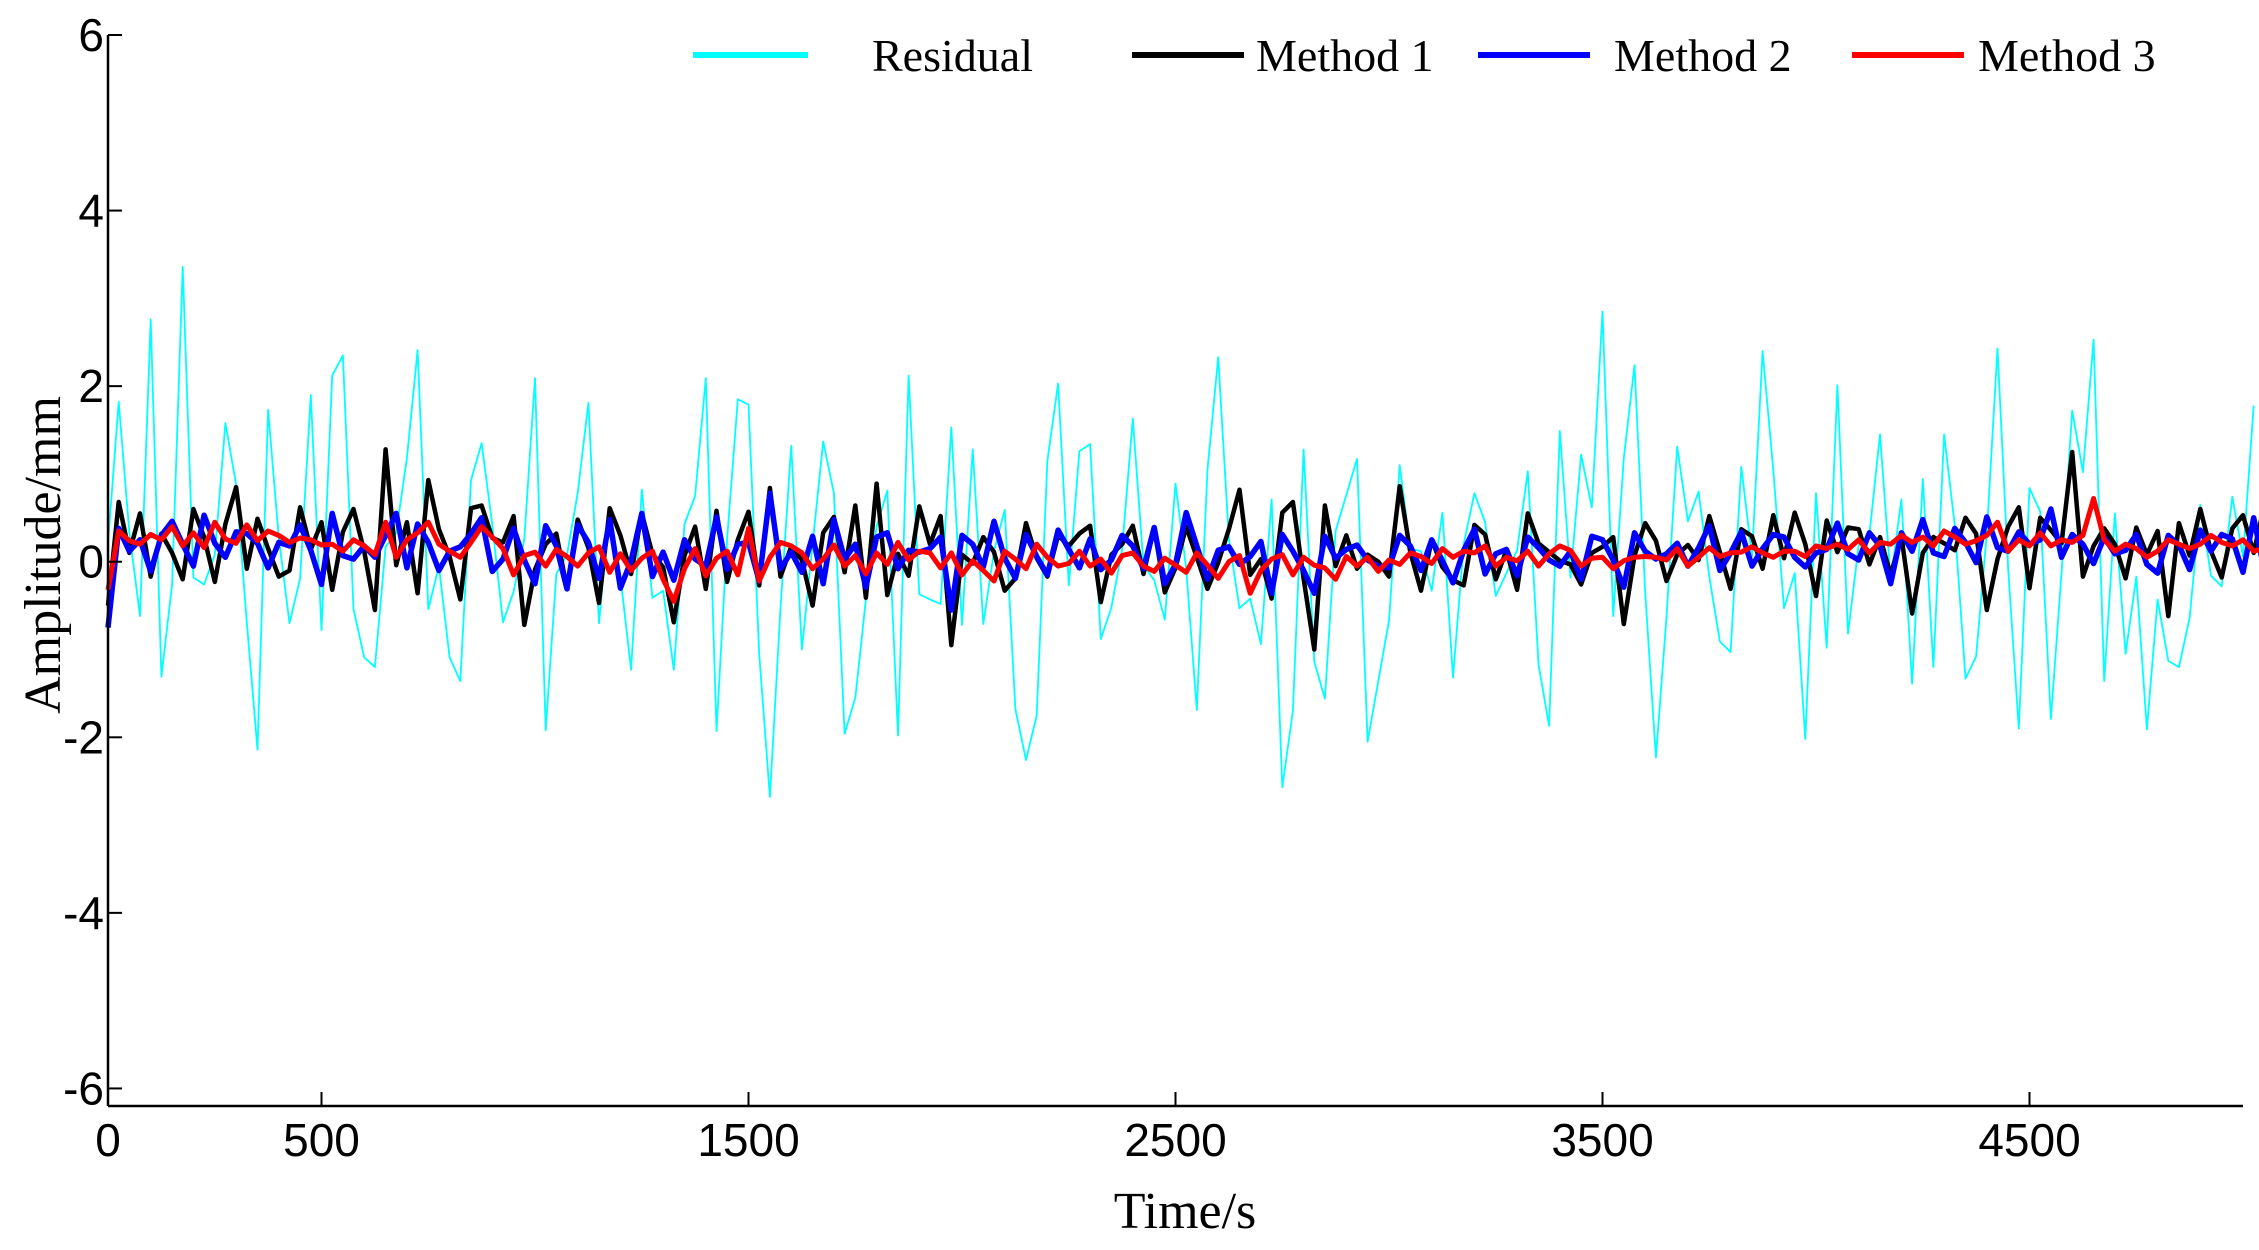  Describe the element at coordinates (1345, 55) in the screenshot. I see `legend-label-method-1: Method 1` at that location.